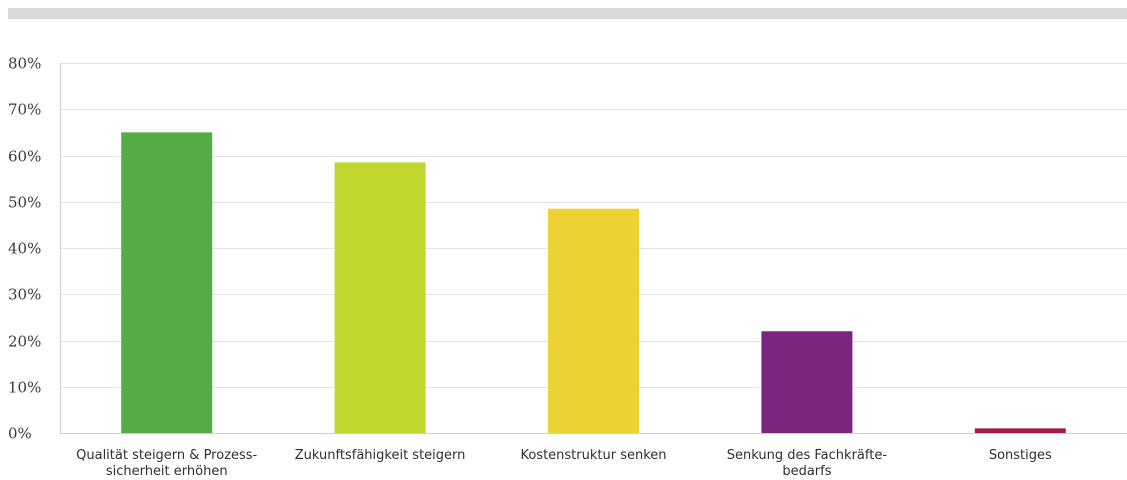 This screenshot has height=480, width=1127. What do you see at coordinates (24, 64) in the screenshot?
I see `y-tick-label: 80%` at bounding box center [24, 64].